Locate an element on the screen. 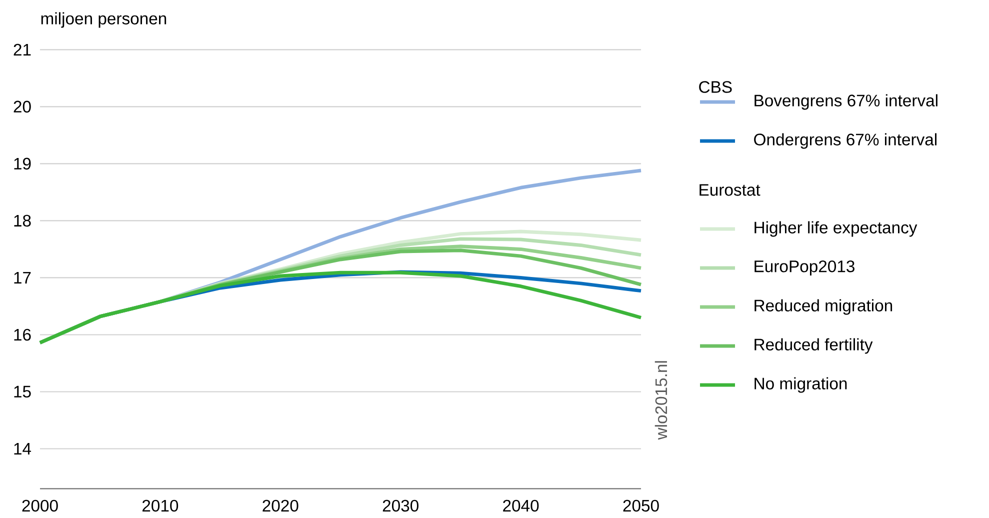  x-tick-label: 2010 is located at coordinates (160, 506).